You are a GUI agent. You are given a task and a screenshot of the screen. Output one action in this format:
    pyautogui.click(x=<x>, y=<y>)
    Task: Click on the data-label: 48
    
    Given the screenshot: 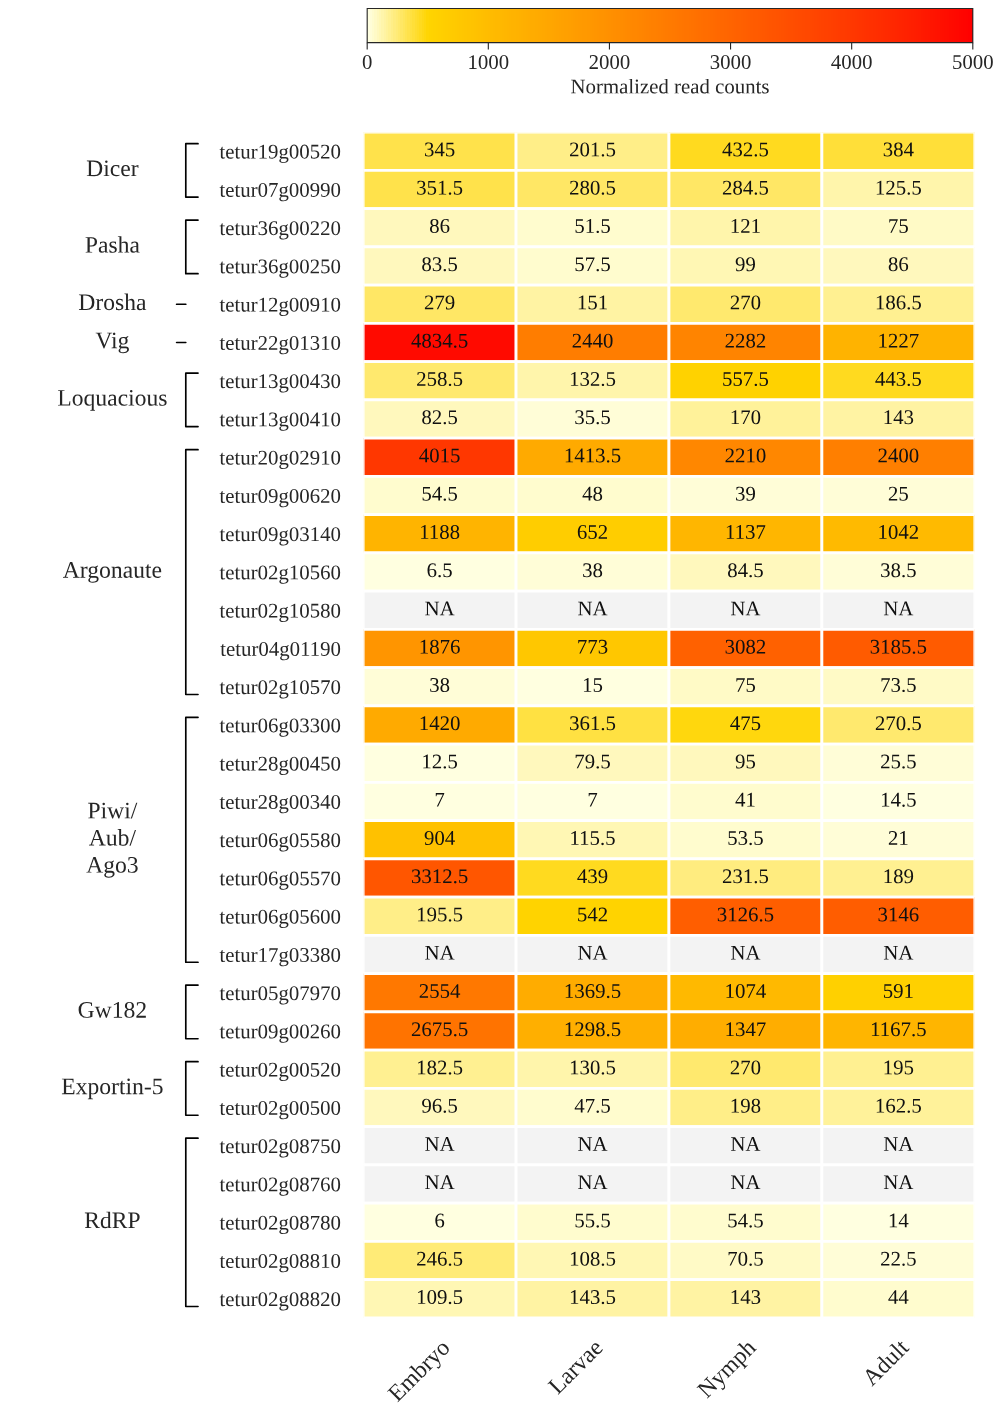 What is the action you would take?
    pyautogui.click(x=592, y=493)
    